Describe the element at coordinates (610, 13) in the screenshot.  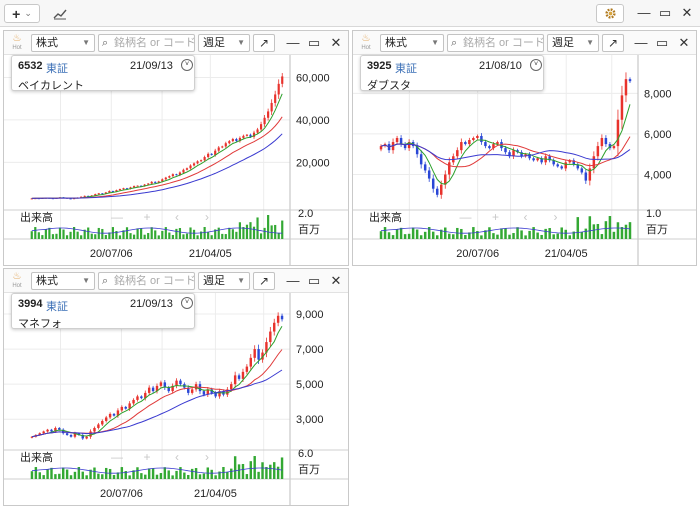
I see `settings-button` at that location.